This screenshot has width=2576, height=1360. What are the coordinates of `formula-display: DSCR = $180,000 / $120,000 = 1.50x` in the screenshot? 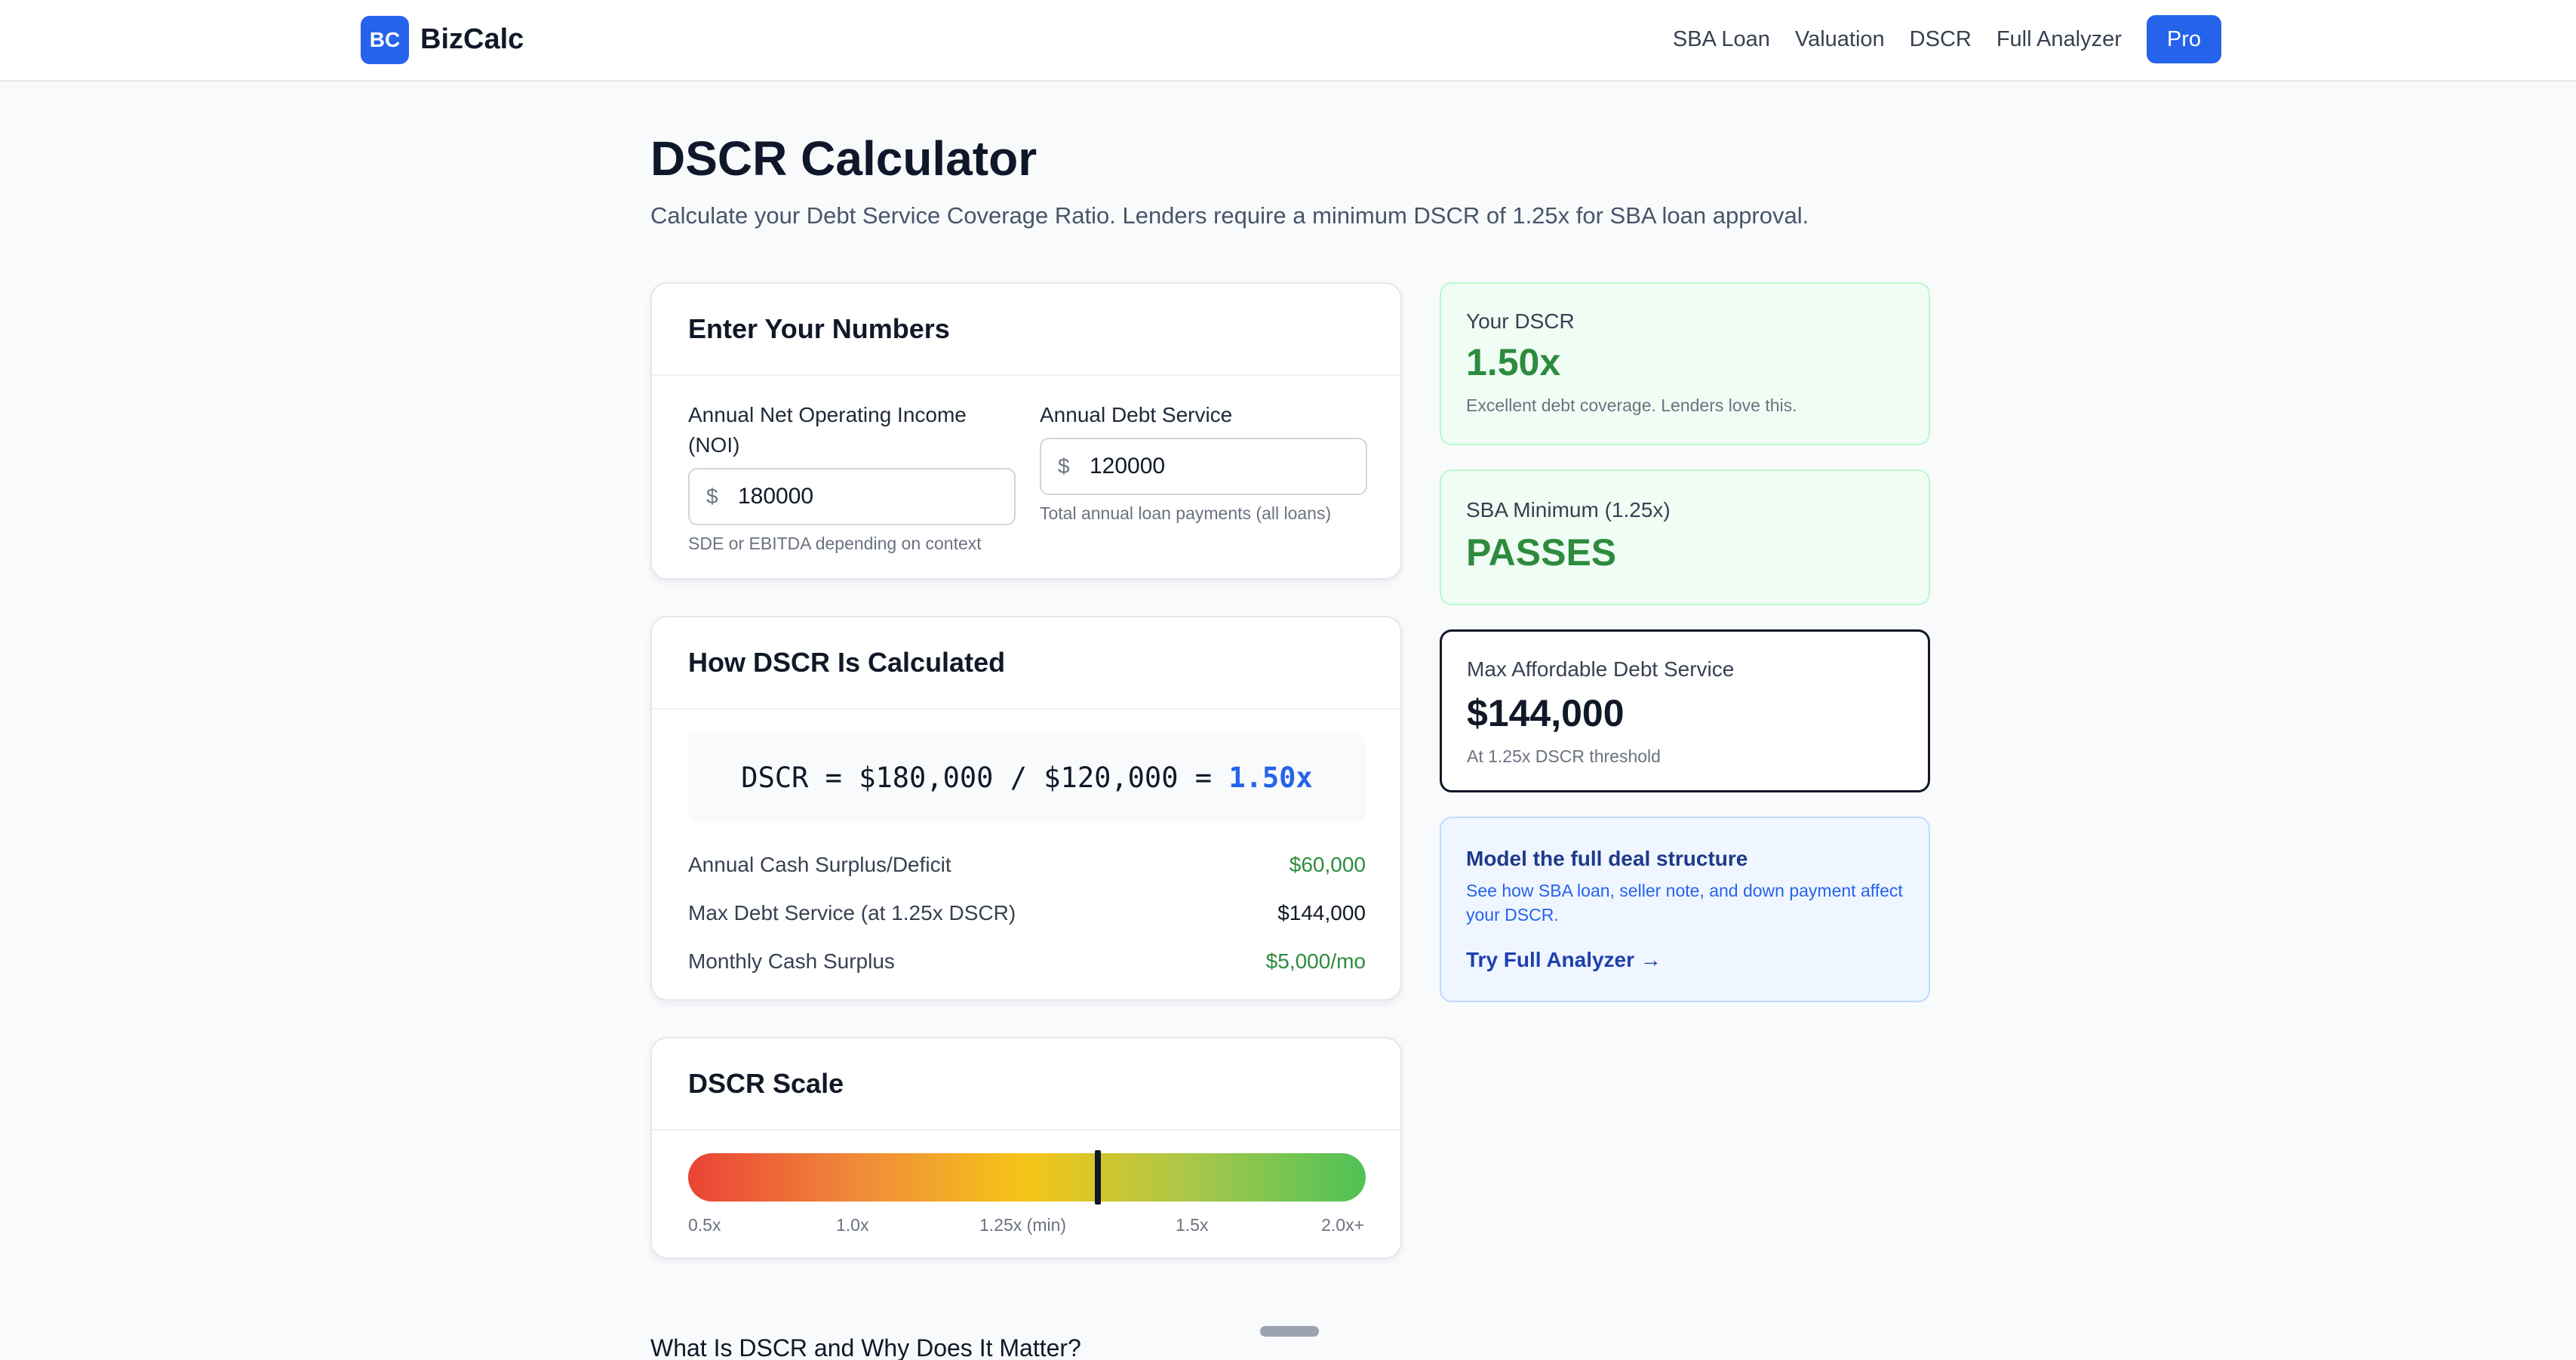 It's located at (1027, 777).